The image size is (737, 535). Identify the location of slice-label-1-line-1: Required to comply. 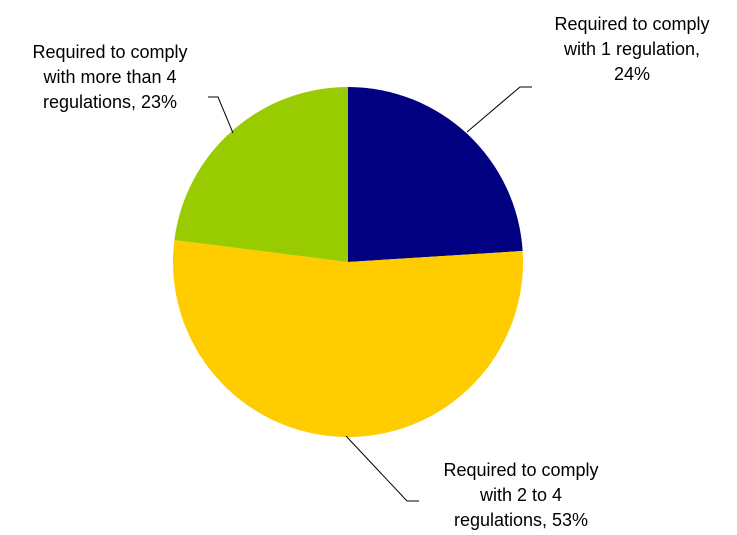
(631, 24).